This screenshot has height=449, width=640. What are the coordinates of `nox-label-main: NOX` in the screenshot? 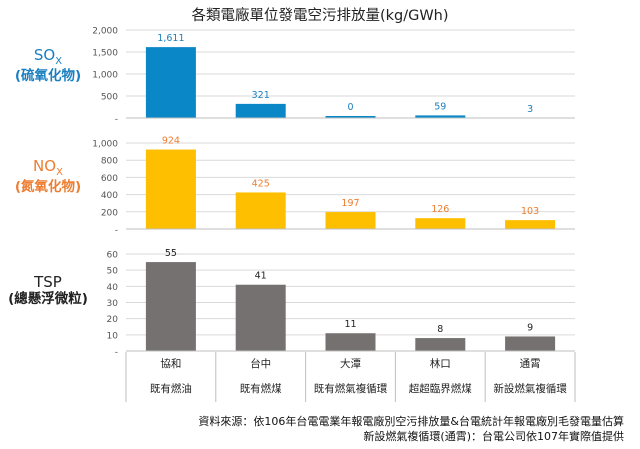 It's located at (48, 167).